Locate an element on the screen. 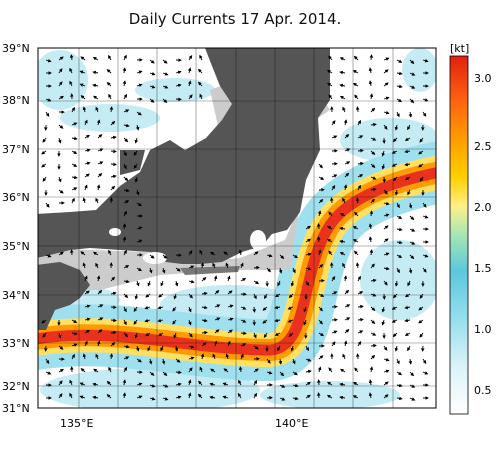  colorbar-scale is located at coordinates (459, 235).